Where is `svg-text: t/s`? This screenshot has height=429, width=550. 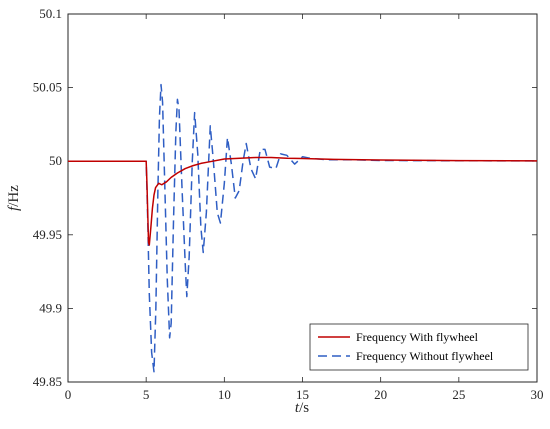
svg-text: t/s is located at coordinates (302, 408).